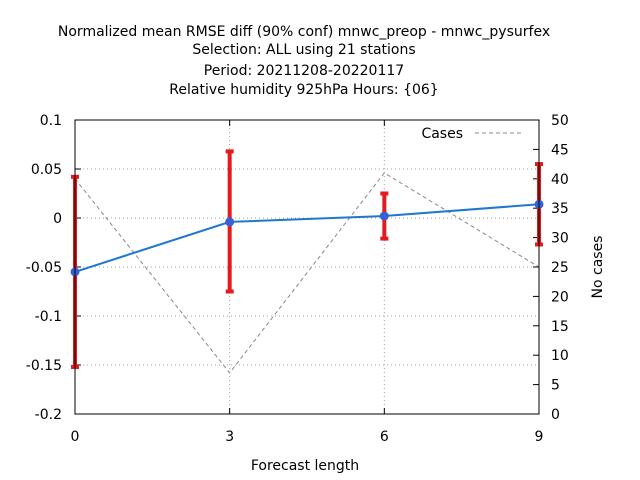 The image size is (640, 480). I want to click on x-tick-label: 9, so click(539, 437).